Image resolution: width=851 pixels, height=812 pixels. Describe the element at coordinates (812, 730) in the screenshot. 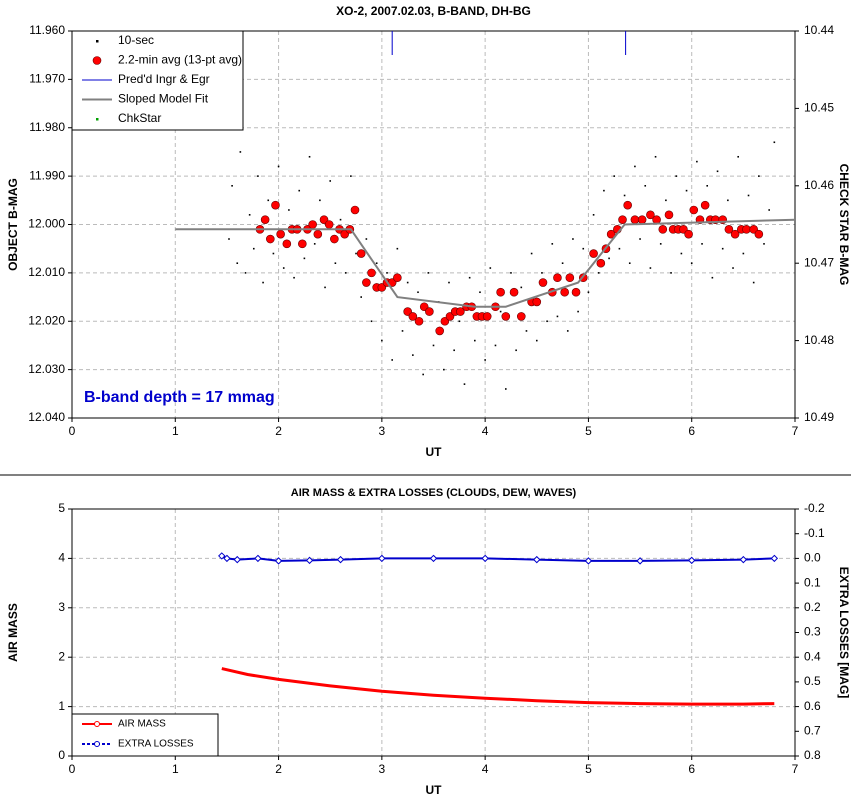

I see `y2-tick-label: 0.7` at that location.